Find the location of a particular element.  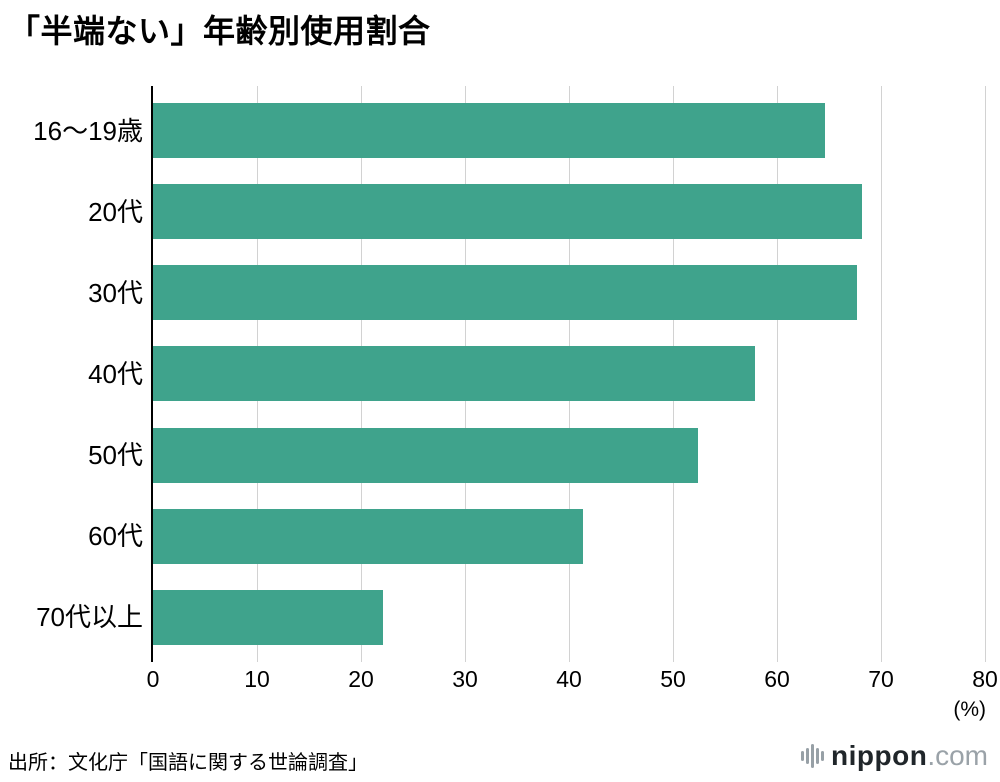

category-label: 60代 is located at coordinates (115, 536).